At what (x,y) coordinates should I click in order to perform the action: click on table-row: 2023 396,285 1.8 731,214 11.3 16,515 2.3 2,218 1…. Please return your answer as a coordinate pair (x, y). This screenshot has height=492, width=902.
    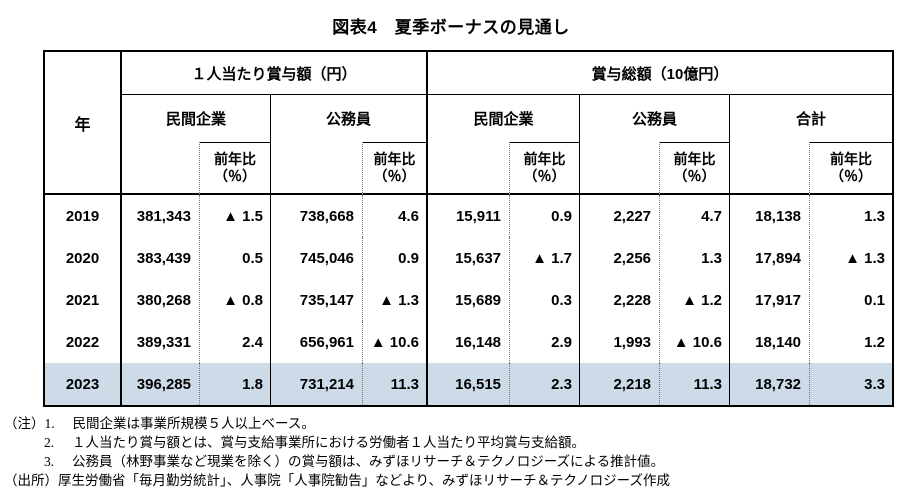
    Looking at the image, I should click on (469, 384).